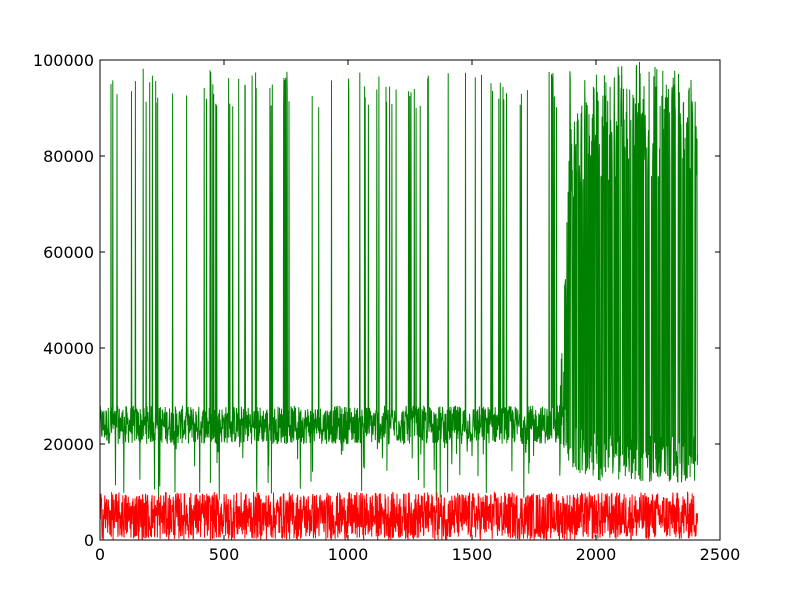  I want to click on x-tick-label: 2500, so click(720, 554).